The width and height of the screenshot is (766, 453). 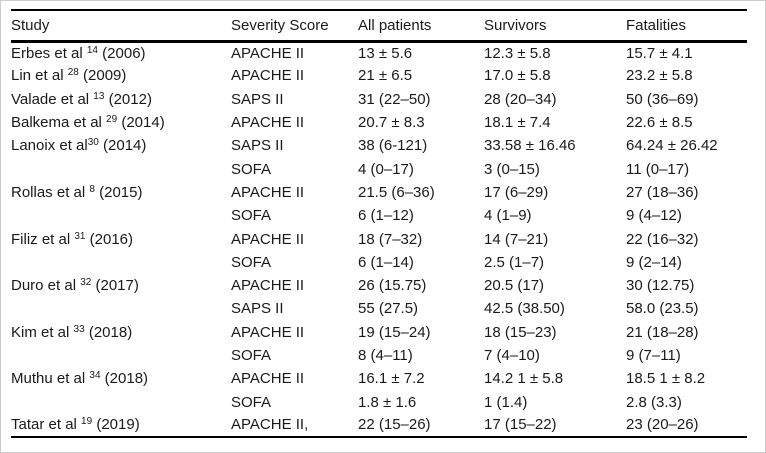 What do you see at coordinates (387, 402) in the screenshot?
I see `all-patients-cell: 1.8 ± 1.6` at bounding box center [387, 402].